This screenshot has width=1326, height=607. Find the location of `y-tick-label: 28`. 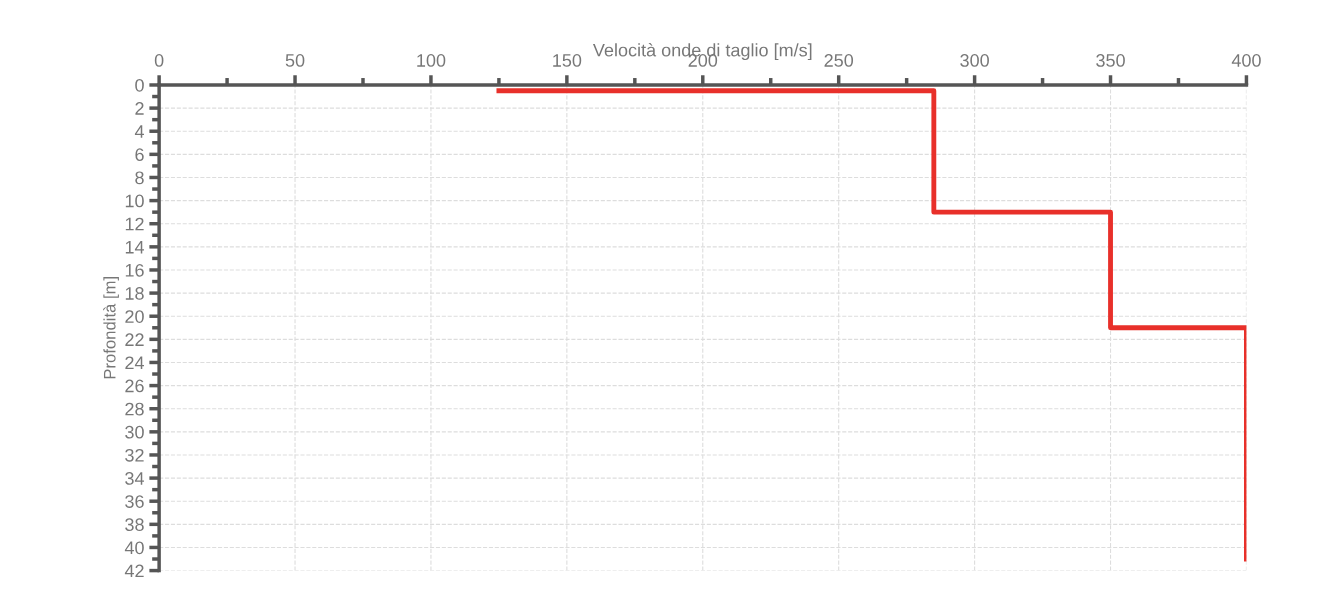

y-tick-label: 28 is located at coordinates (134, 409).